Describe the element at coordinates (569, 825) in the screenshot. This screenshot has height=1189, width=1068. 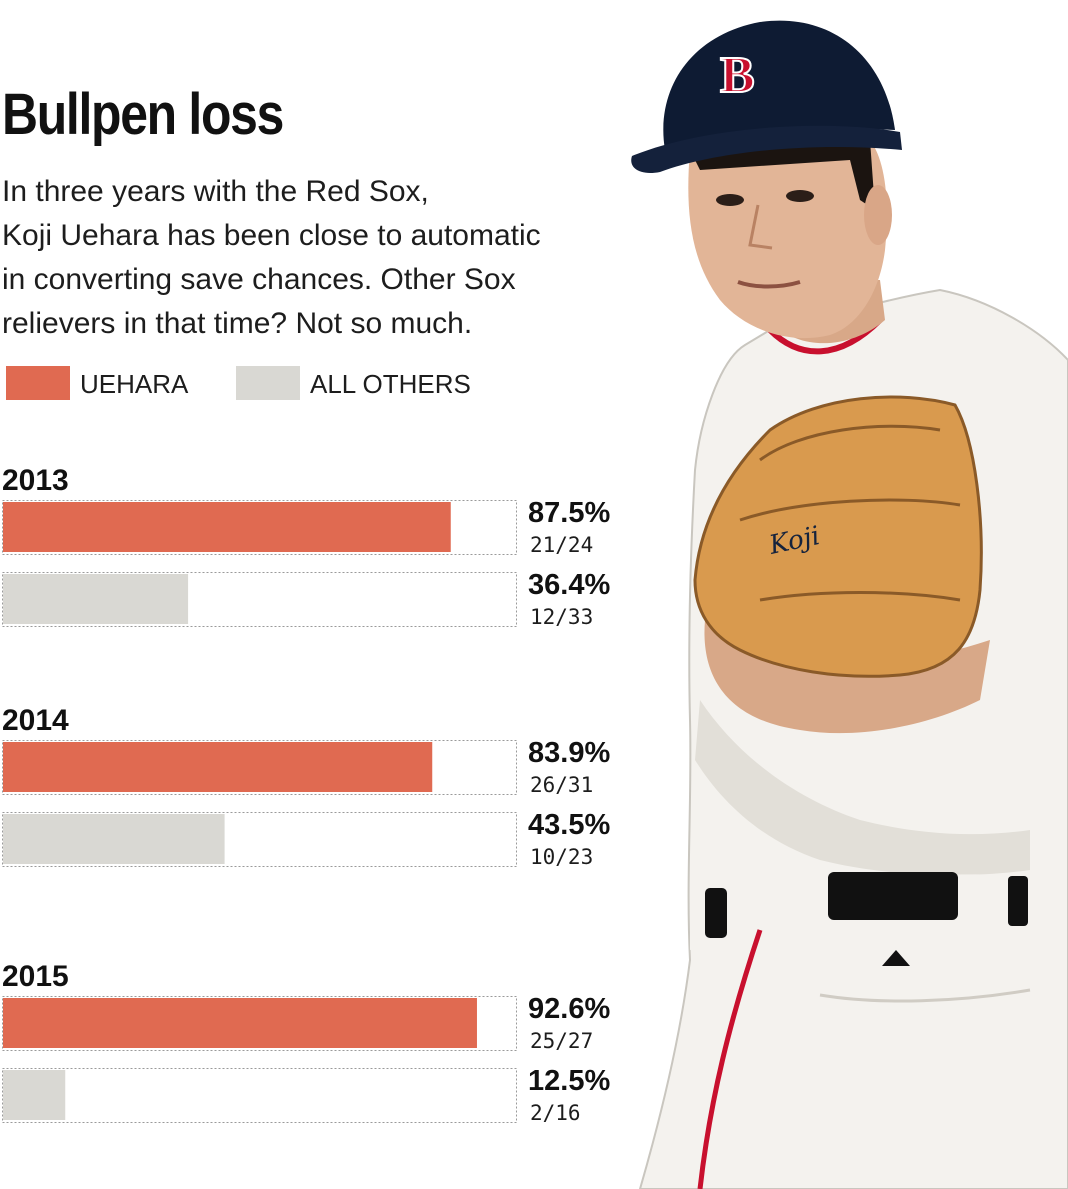
I see `value-label-2014-all-others: 43.5%` at that location.